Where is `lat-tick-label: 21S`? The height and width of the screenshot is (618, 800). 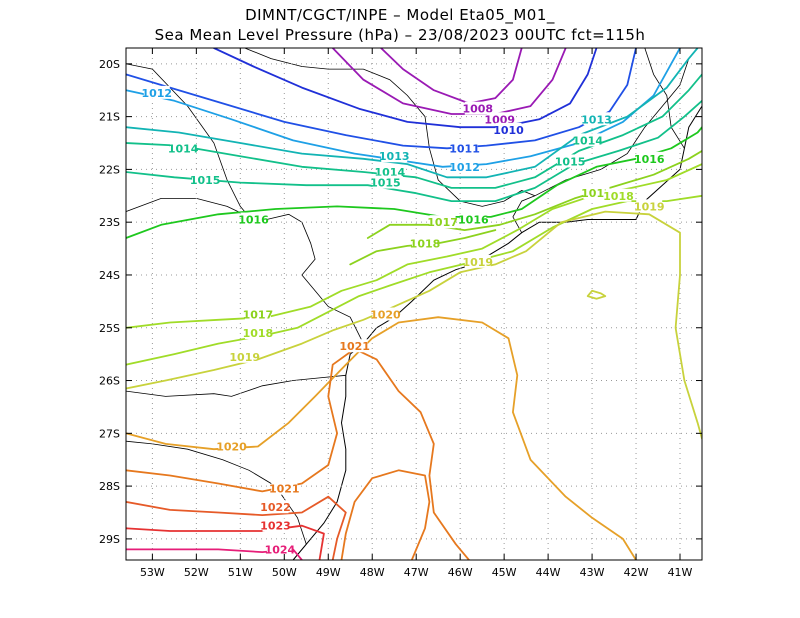 lat-tick-label: 21S is located at coordinates (109, 117).